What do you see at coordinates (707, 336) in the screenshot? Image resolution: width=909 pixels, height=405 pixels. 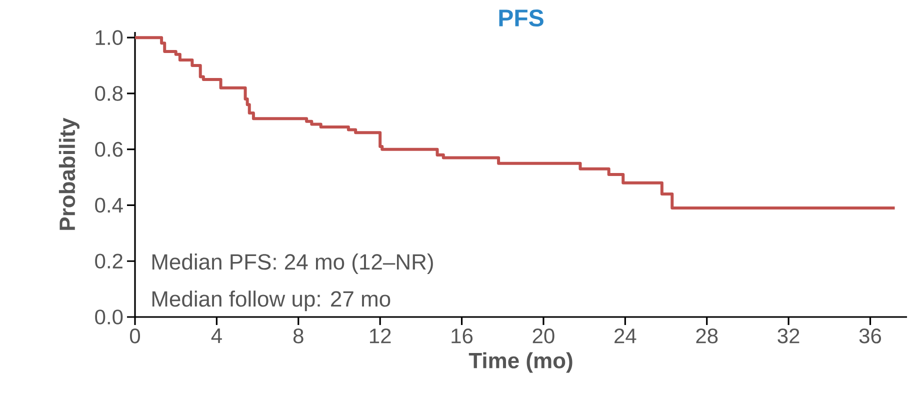 I see `x-tick-label: 28` at bounding box center [707, 336].